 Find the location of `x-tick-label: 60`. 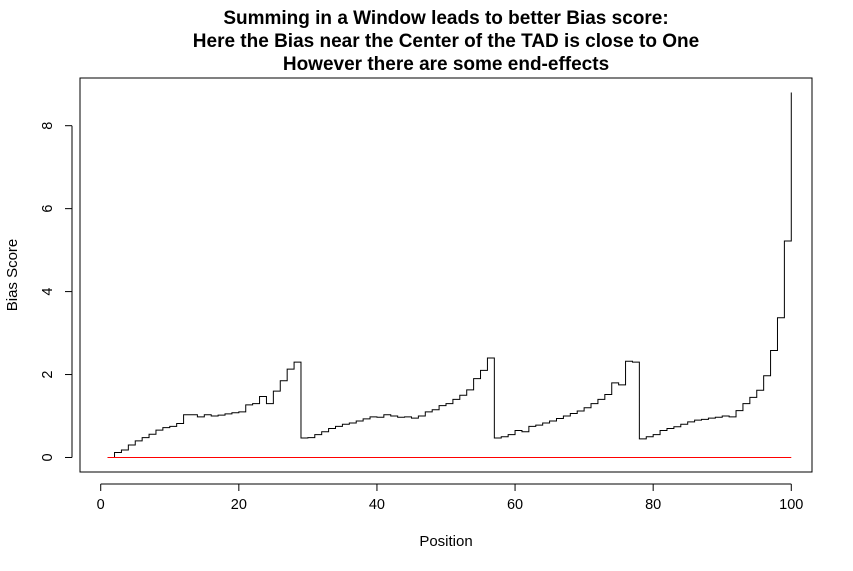

x-tick-label: 60 is located at coordinates (515, 505).